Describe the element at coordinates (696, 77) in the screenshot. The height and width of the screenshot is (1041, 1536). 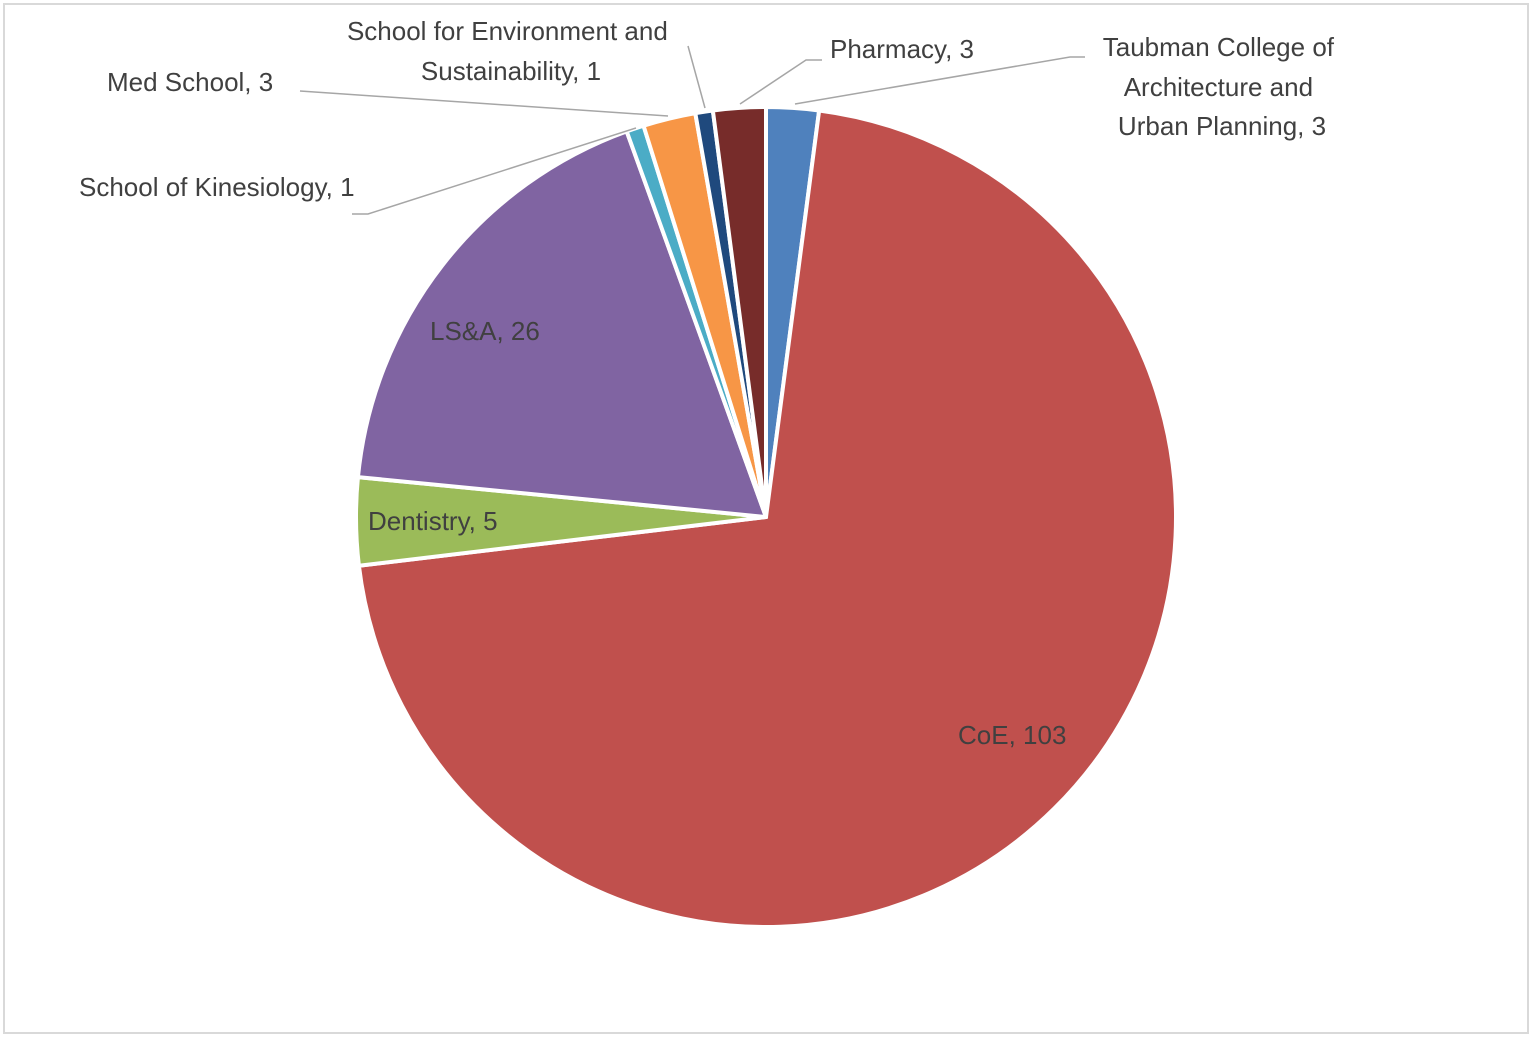
I see `leader-line-seas` at that location.